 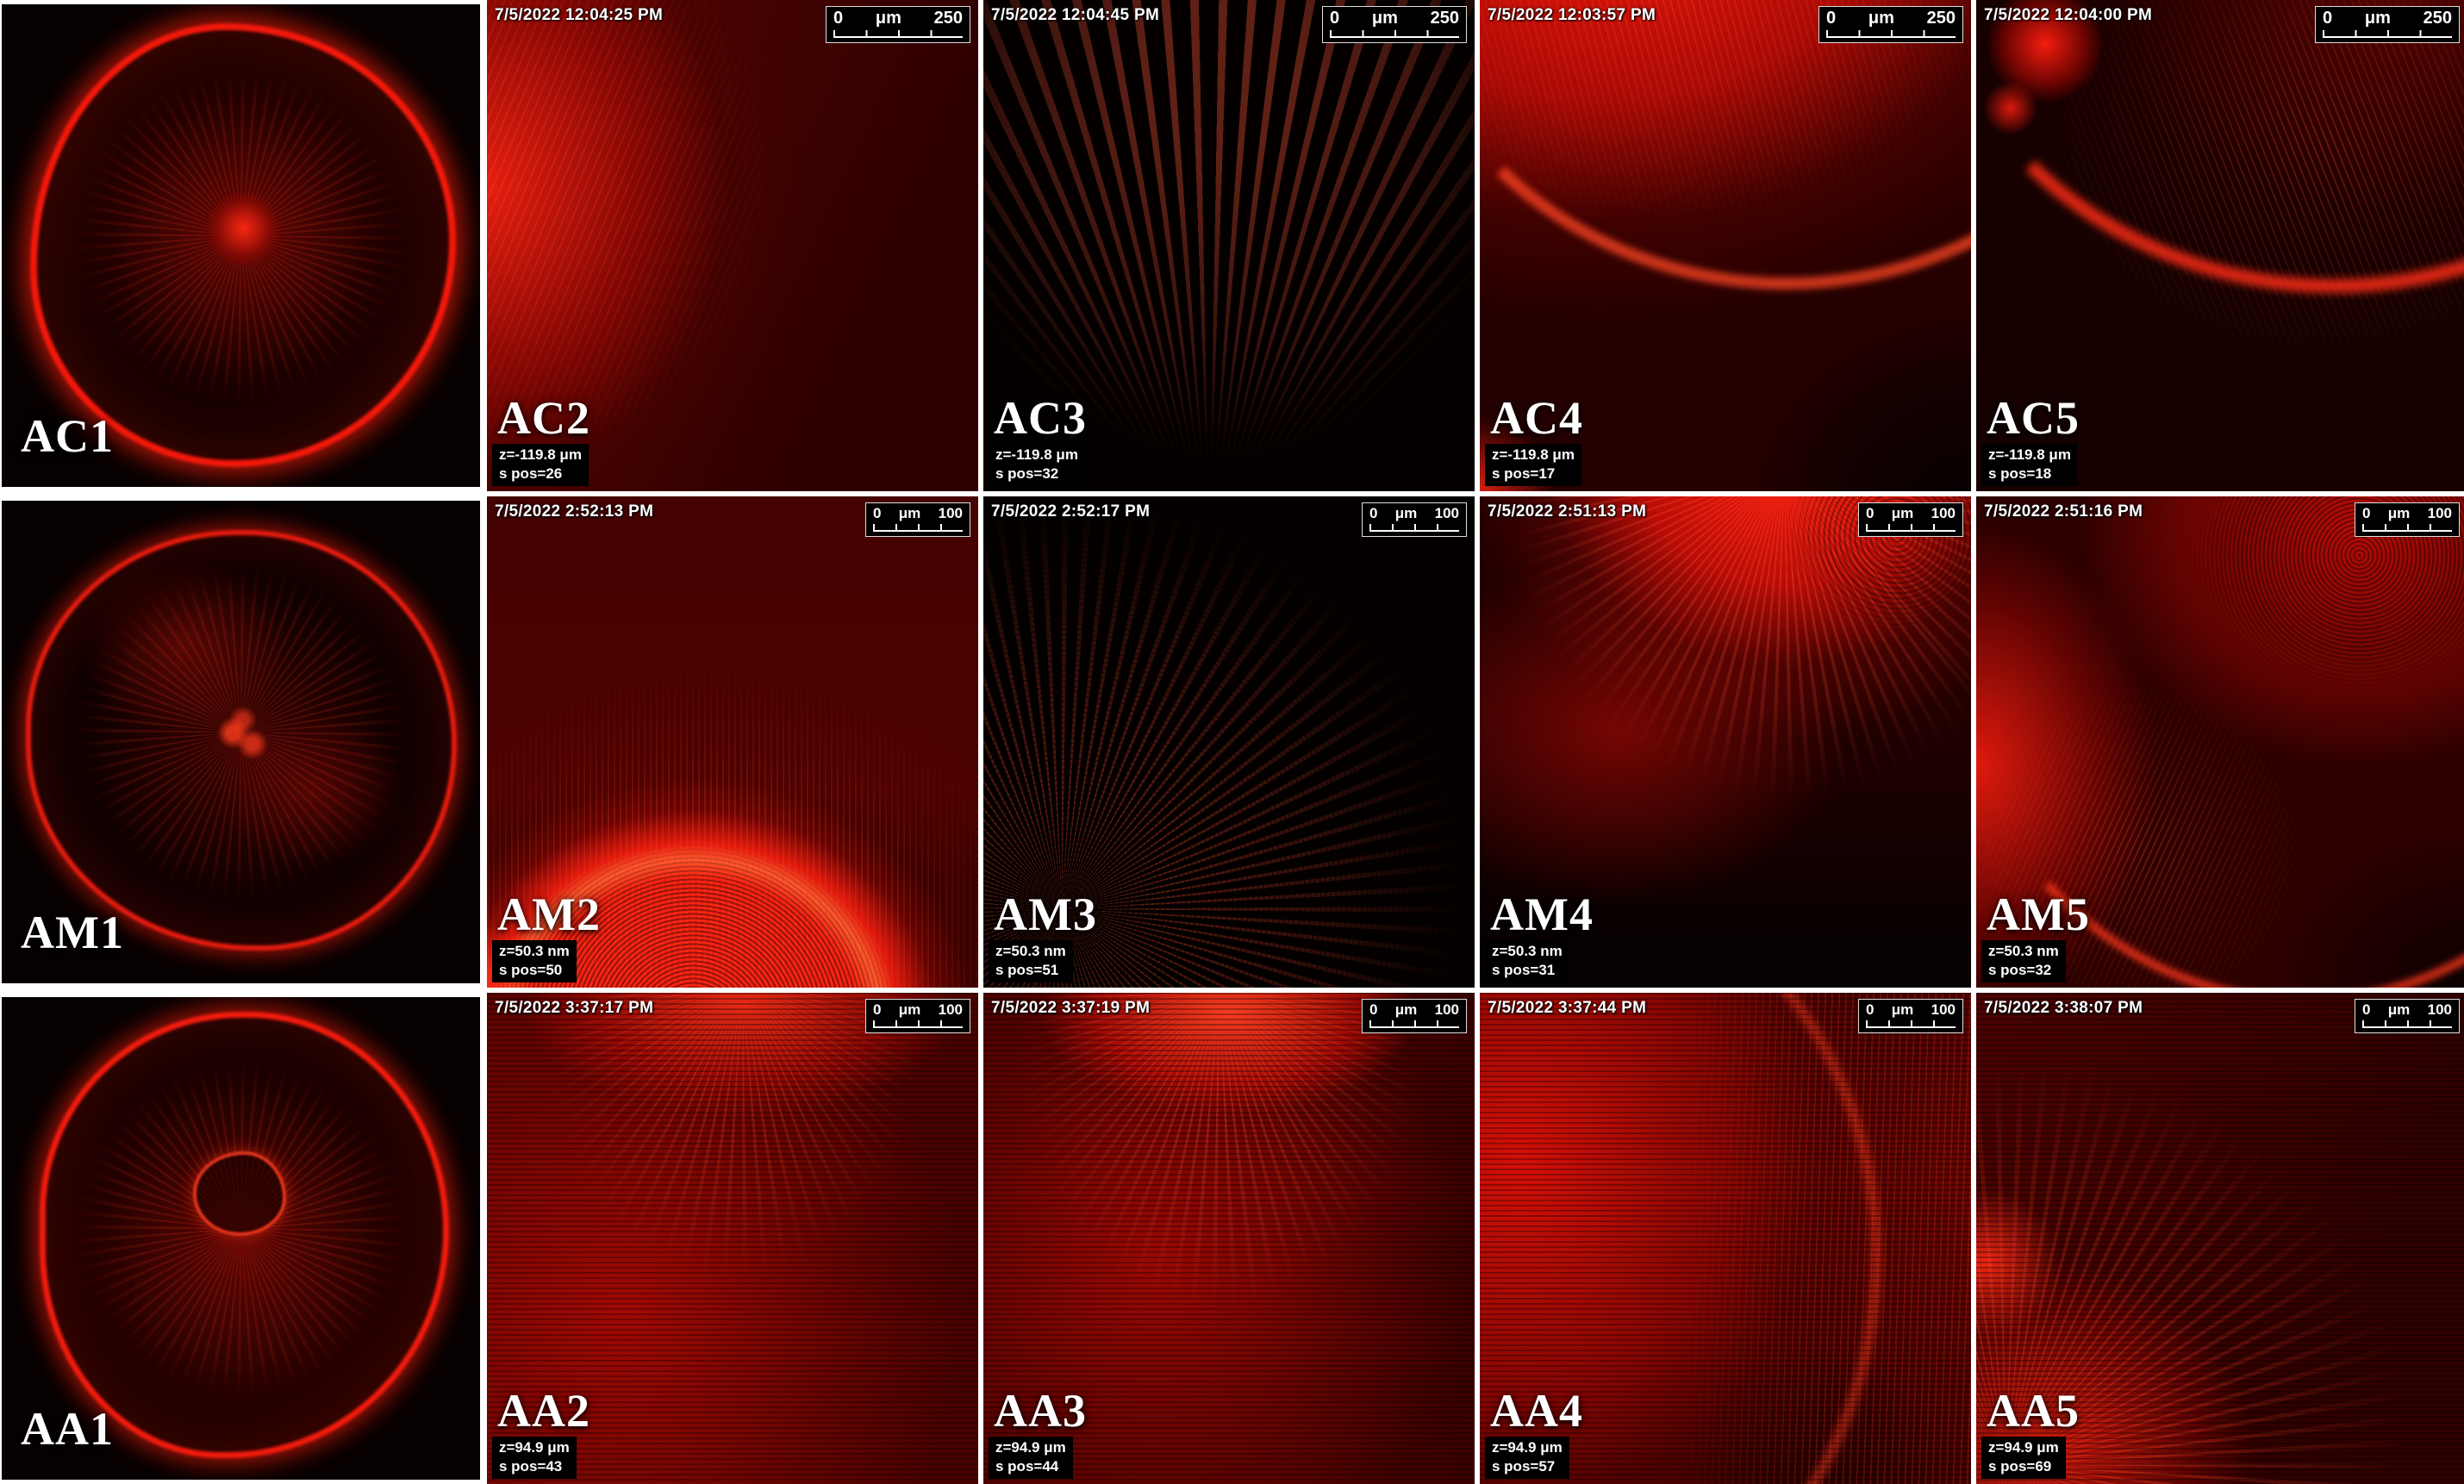 What do you see at coordinates (543, 418) in the screenshot?
I see `panel-label: AC2` at bounding box center [543, 418].